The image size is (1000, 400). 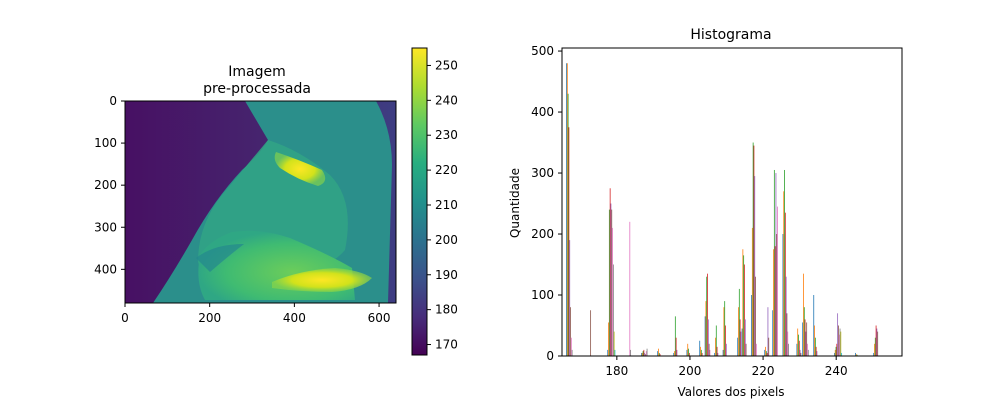 I want to click on image-frame, so click(x=260, y=202).